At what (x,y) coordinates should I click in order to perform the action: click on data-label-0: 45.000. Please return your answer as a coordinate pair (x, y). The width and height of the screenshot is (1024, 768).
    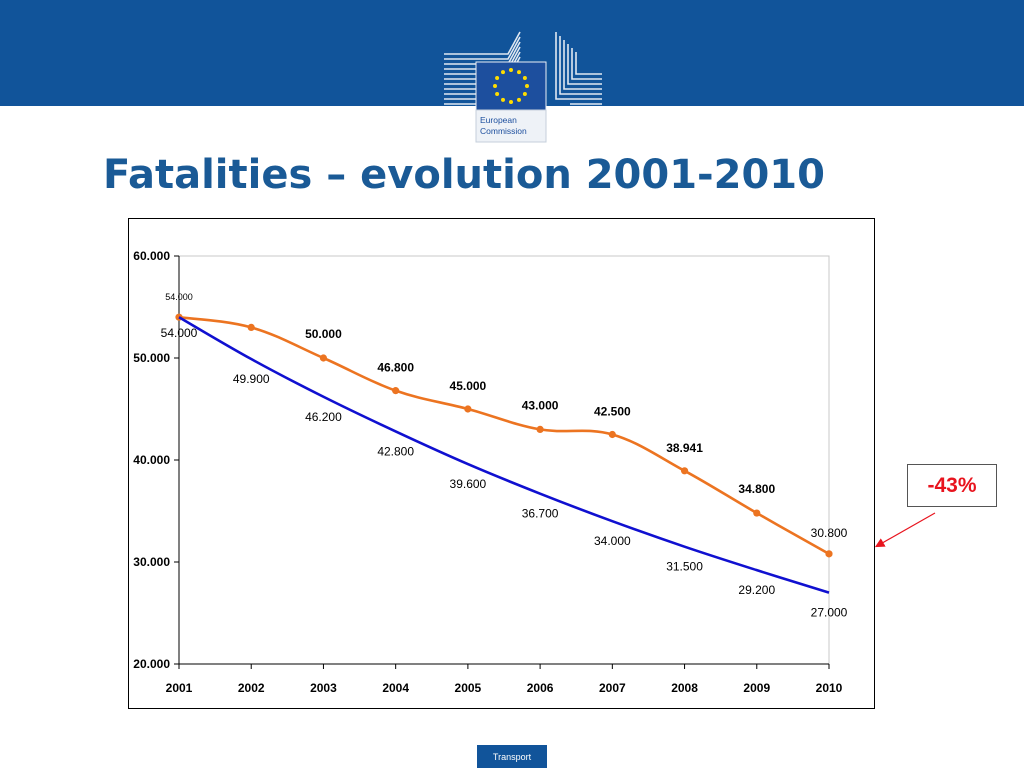
    Looking at the image, I should click on (468, 386).